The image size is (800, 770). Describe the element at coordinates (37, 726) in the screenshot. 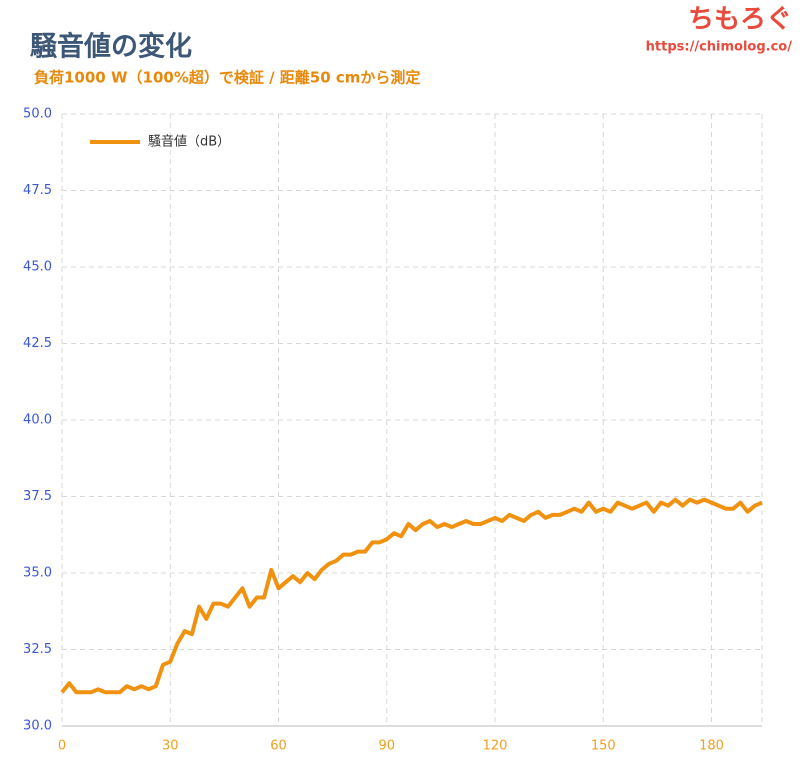

I see `y-tick-label: 30.0` at that location.